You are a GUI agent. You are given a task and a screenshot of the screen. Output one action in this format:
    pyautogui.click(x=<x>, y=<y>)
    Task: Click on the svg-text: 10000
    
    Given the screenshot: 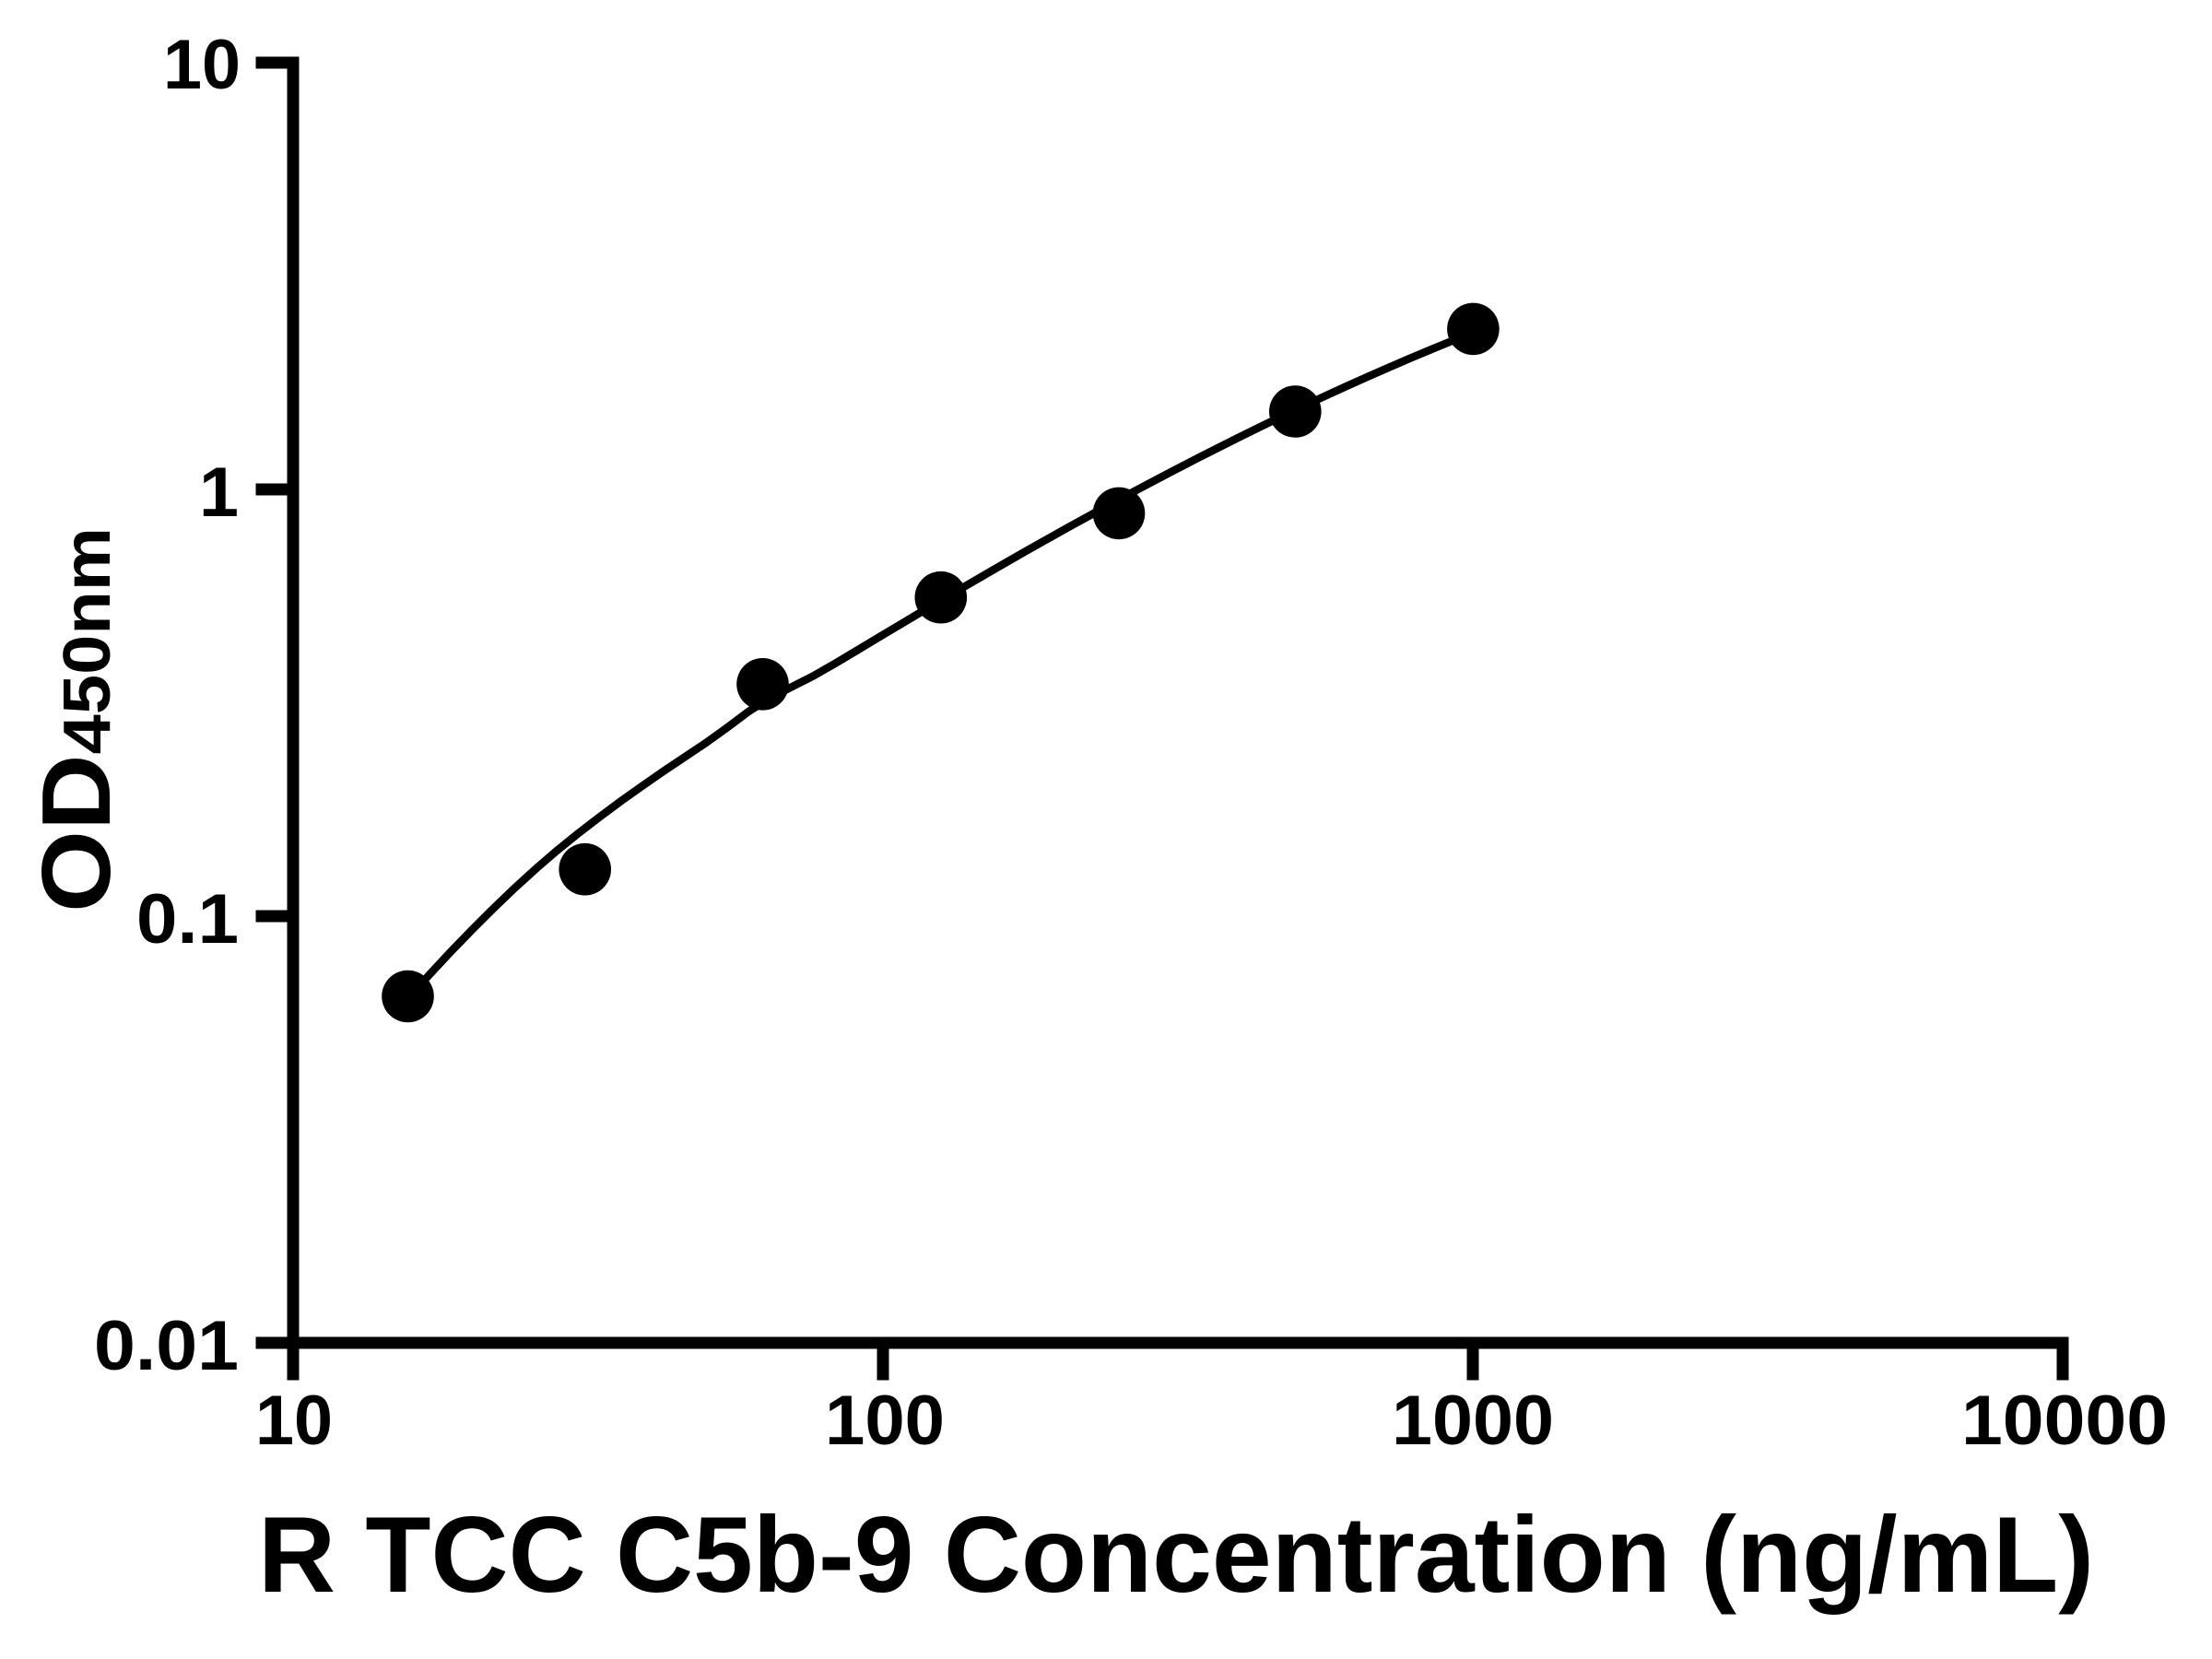 What is the action you would take?
    pyautogui.click(x=2064, y=1421)
    